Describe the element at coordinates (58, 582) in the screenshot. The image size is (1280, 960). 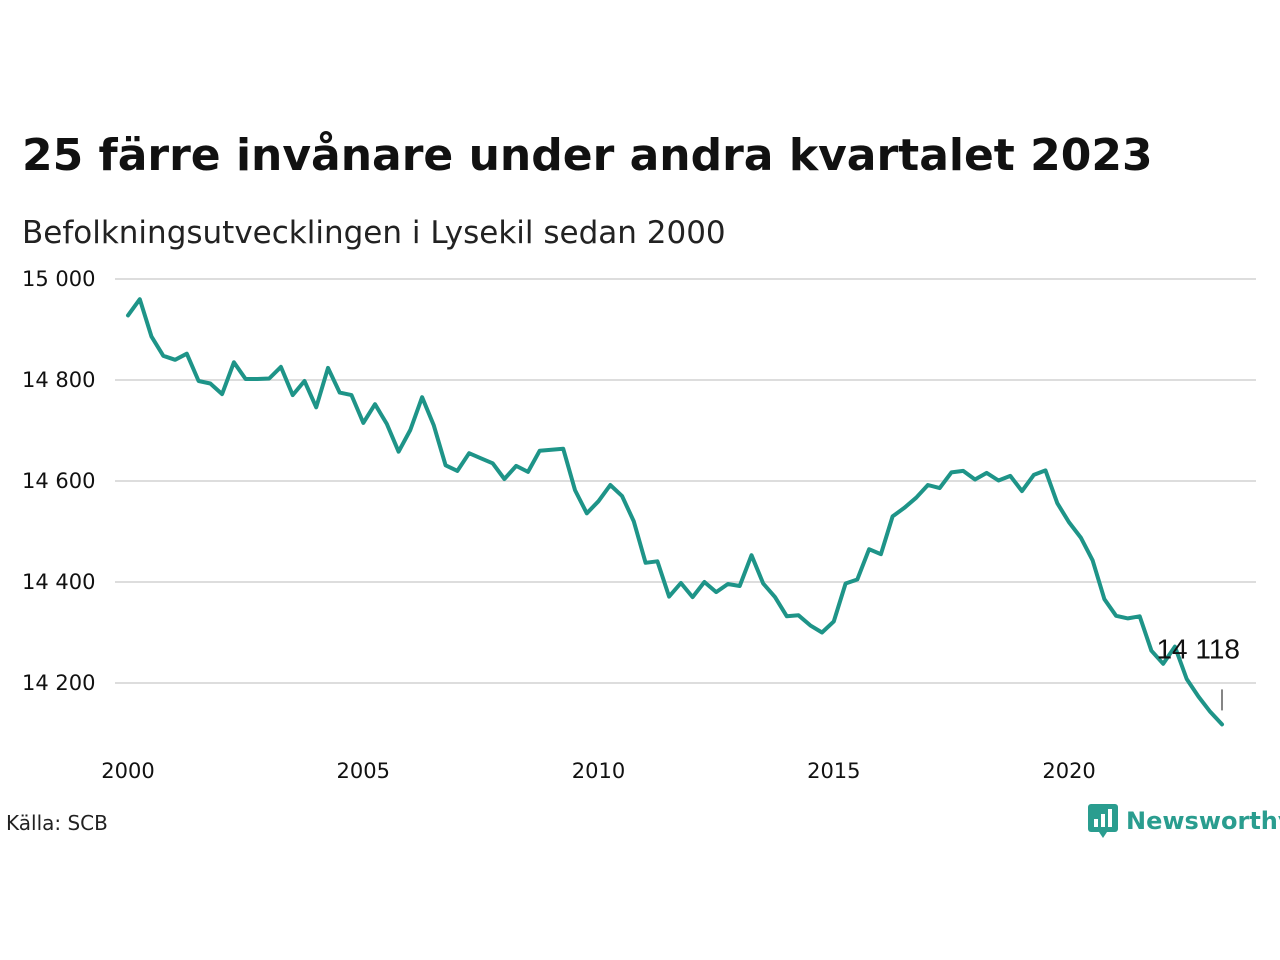
I see `y-tick-label: 14 400` at that location.